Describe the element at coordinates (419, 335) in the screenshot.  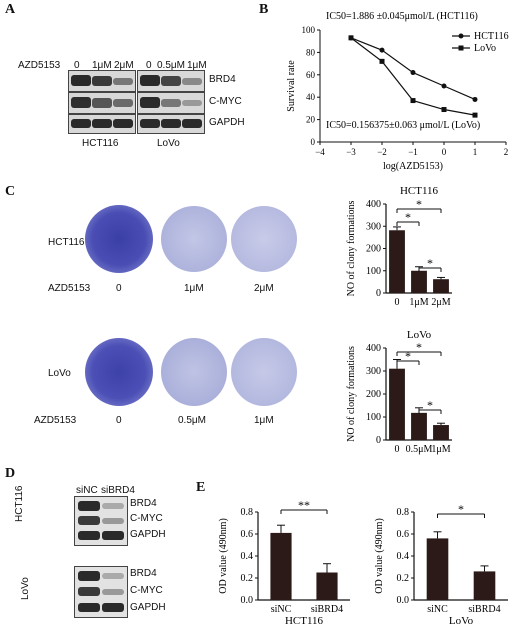
I see `chart-title: LoVo` at that location.